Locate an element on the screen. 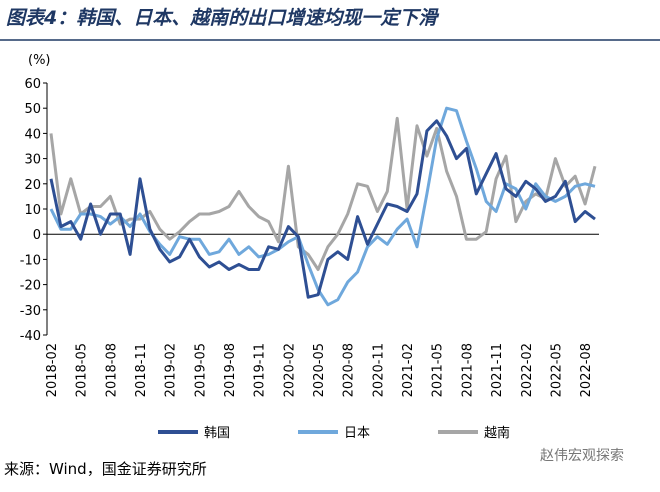 The width and height of the screenshot is (660, 492). x-tick-label: 2021-08 is located at coordinates (467, 370).